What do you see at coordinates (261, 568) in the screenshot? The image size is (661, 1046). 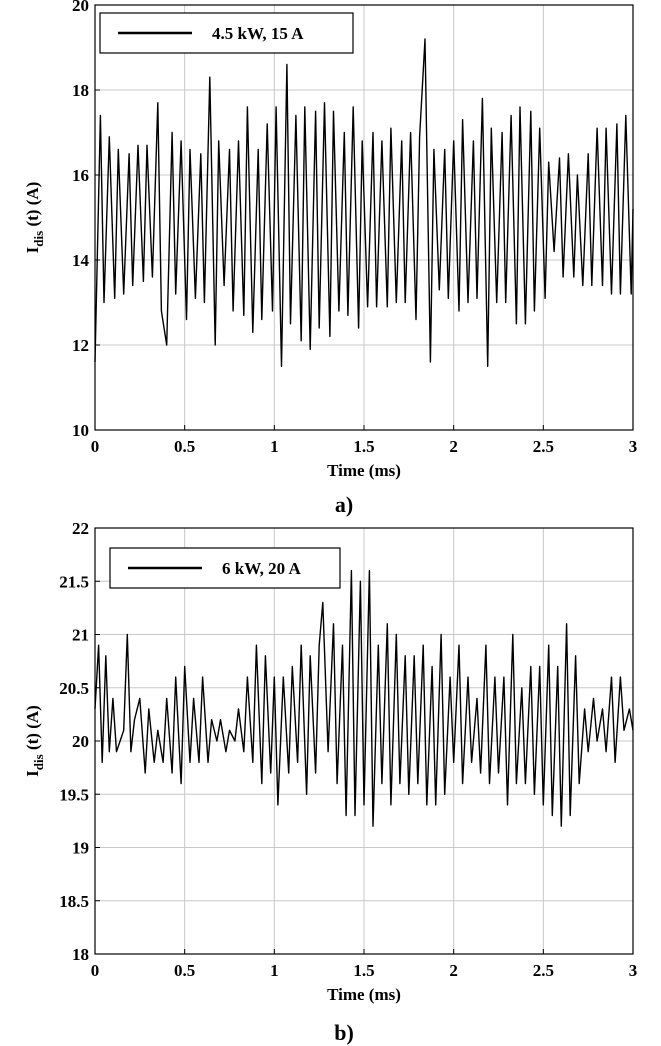 I see `legend-label: 6 kW, 20 A` at bounding box center [261, 568].